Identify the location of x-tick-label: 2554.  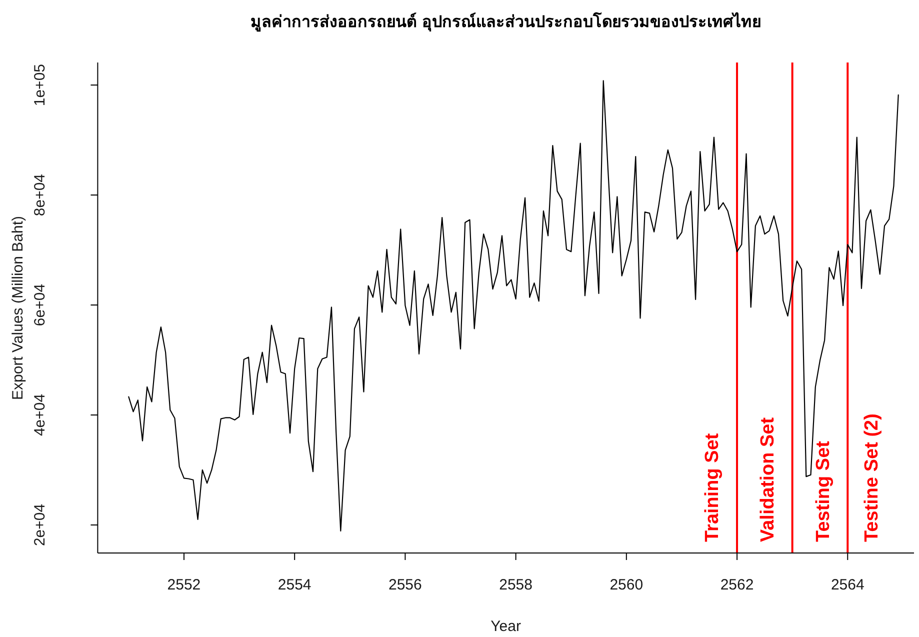
(295, 585).